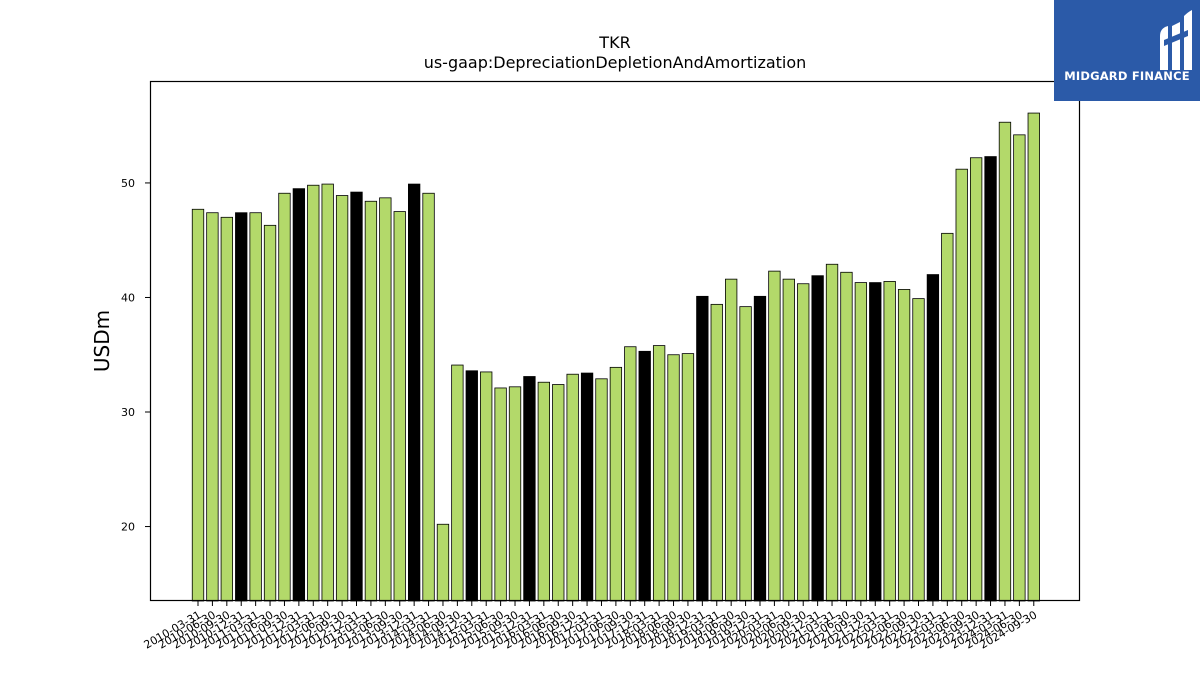 This screenshot has width=1200, height=675. What do you see at coordinates (1176, 40) in the screenshot?
I see `logo-mark-icon` at bounding box center [1176, 40].